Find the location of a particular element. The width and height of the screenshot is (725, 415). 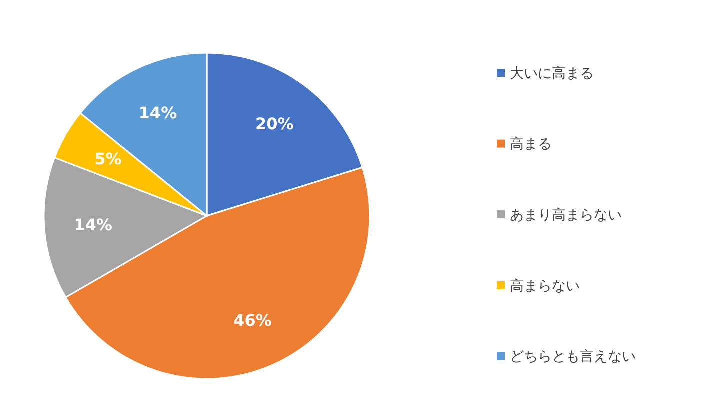

data-label: 46% is located at coordinates (253, 320).